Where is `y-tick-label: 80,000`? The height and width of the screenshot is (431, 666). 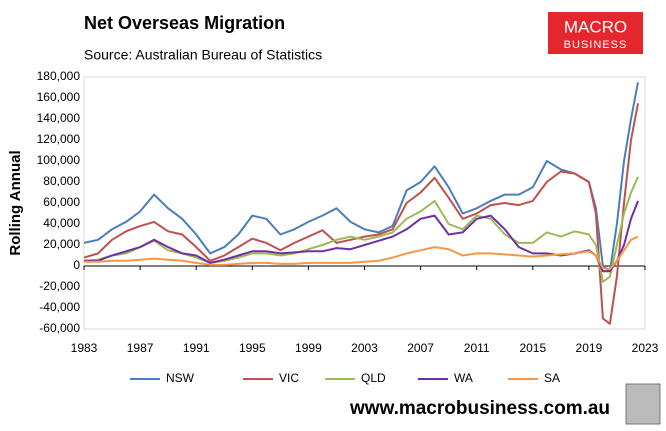
y-tick-label: 80,000 is located at coordinates (61, 181).